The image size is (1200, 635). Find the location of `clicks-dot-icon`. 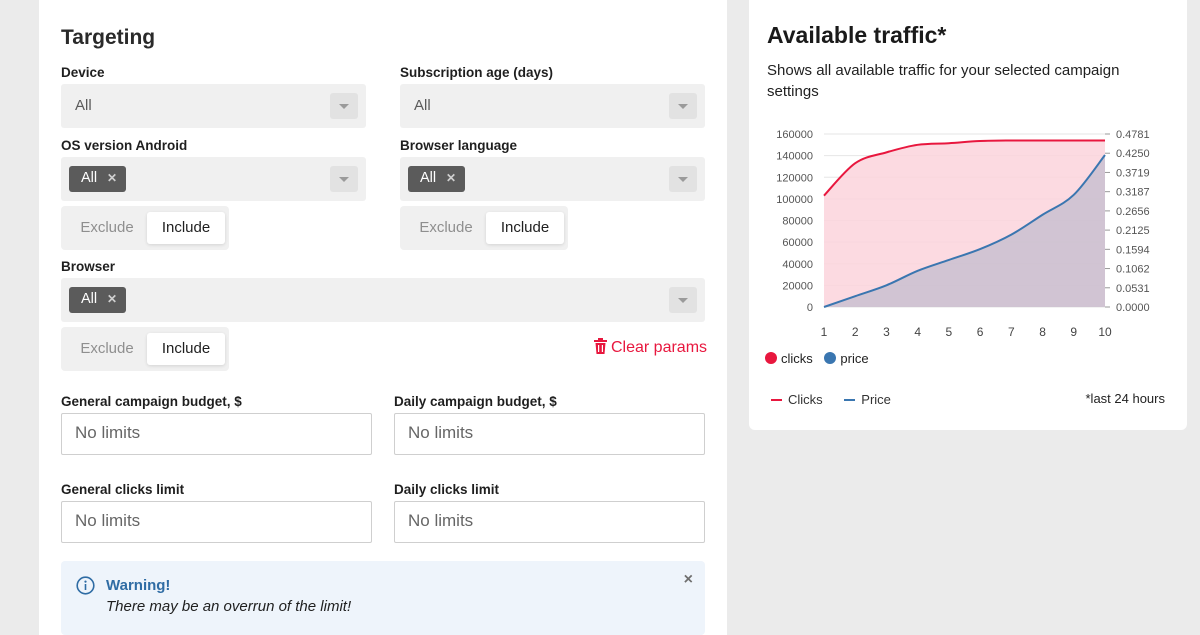

clicks-dot-icon is located at coordinates (771, 358).